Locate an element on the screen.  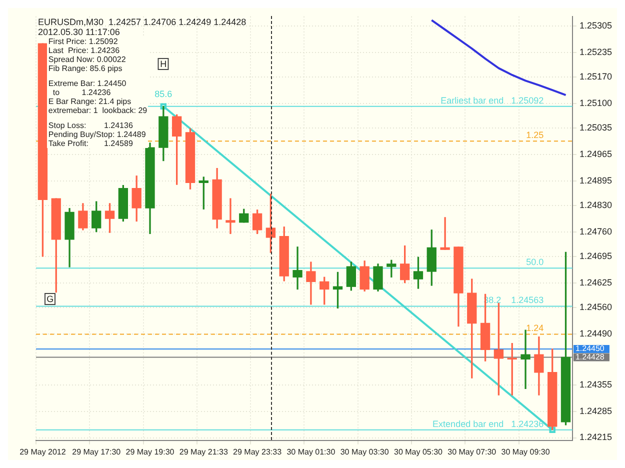
y-tick-label: 1.24965 is located at coordinates (595, 153).